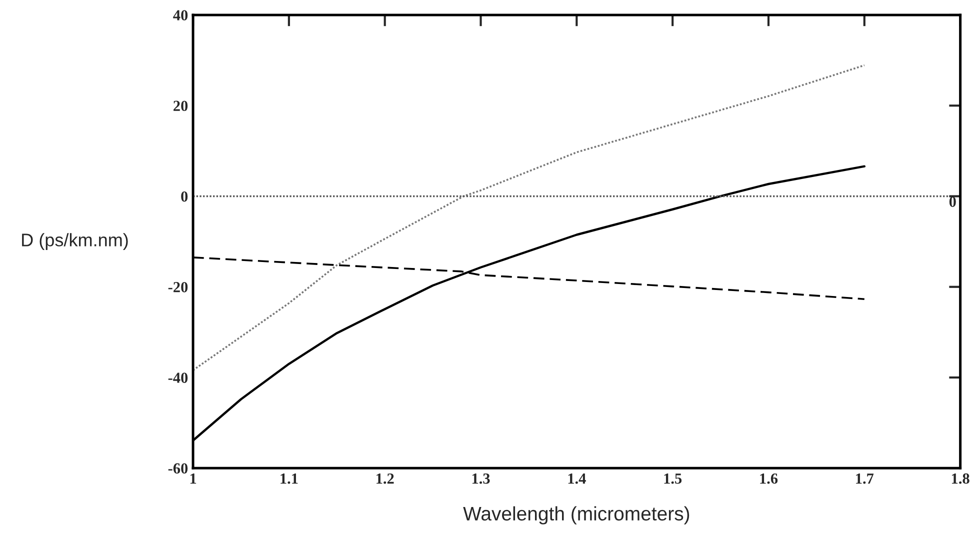 The width and height of the screenshot is (970, 535). Describe the element at coordinates (865, 479) in the screenshot. I see `x-tick-label: 1.7` at that location.